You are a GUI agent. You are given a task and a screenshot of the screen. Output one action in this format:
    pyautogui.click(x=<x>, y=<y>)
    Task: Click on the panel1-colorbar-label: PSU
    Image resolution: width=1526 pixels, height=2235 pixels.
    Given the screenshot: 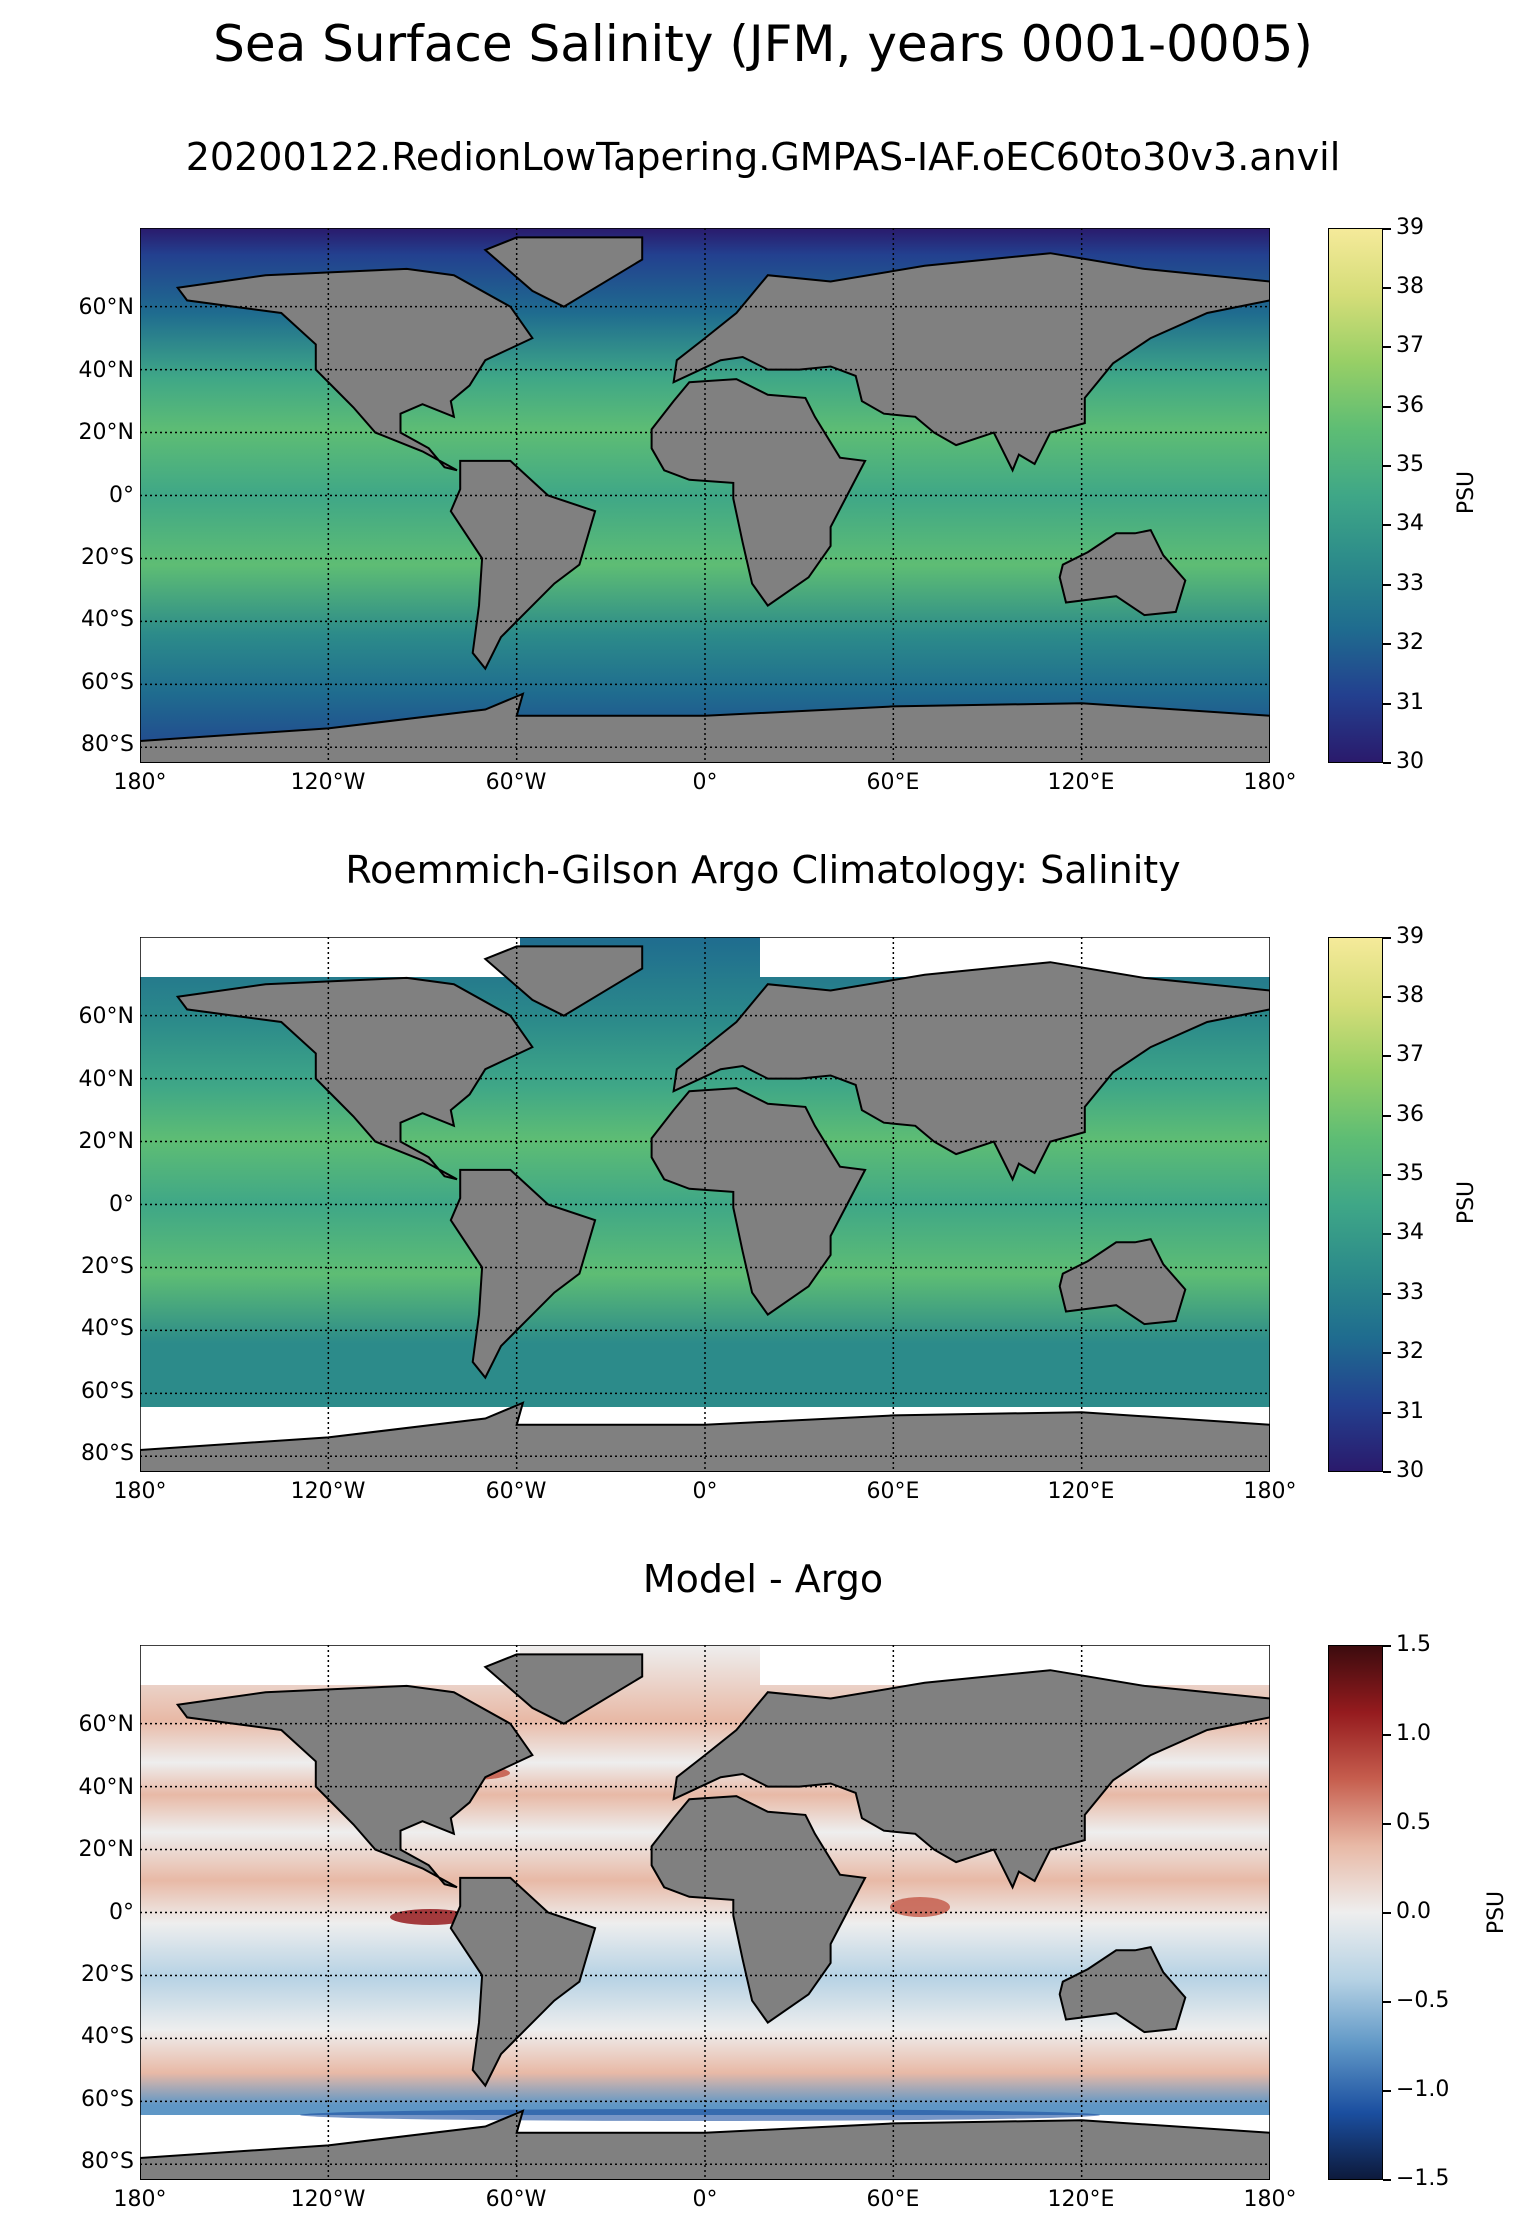 What is the action you would take?
    pyautogui.click(x=1467, y=492)
    